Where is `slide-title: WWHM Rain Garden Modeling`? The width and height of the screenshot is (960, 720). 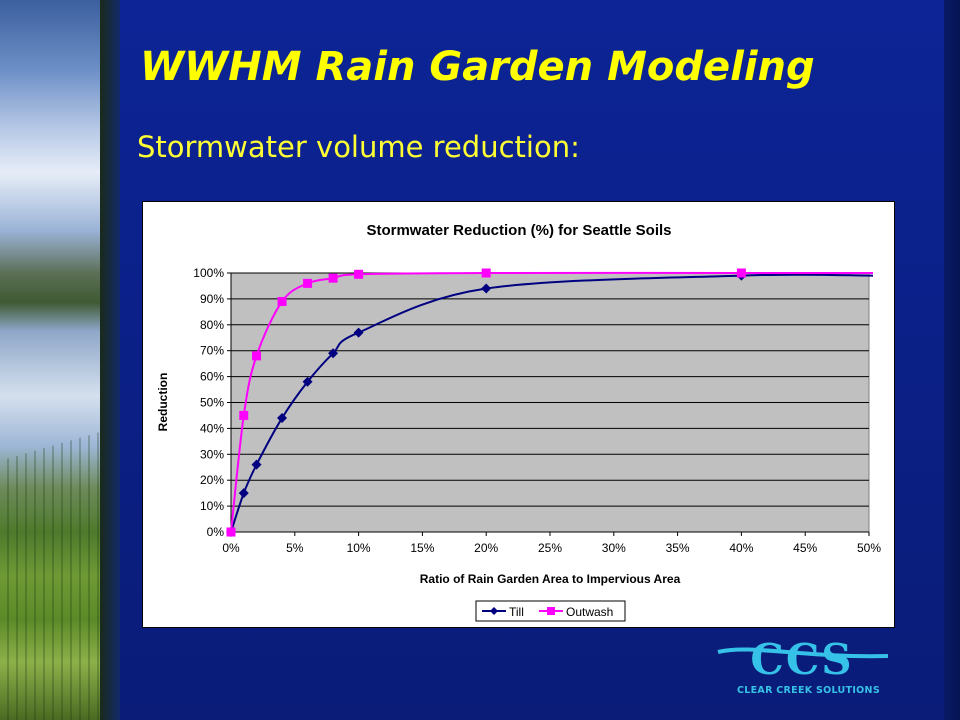
slide-title: WWHM Rain Garden Modeling is located at coordinates (477, 67).